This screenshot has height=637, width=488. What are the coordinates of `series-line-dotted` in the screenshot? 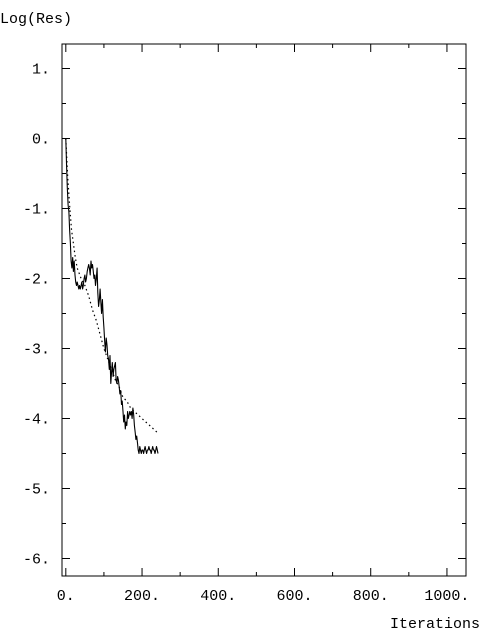 It's located at (111, 285).